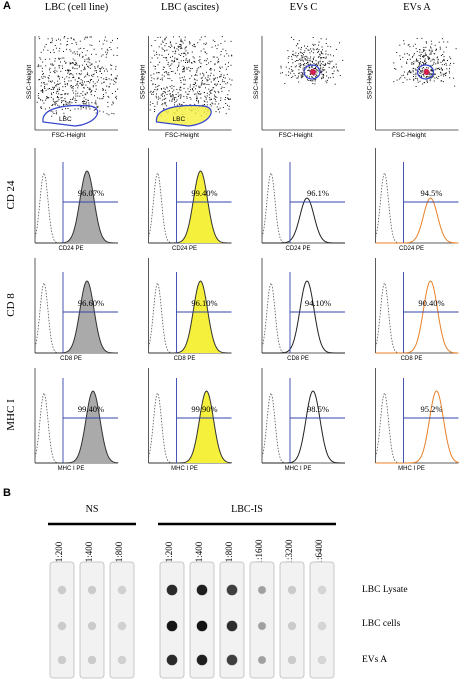  I want to click on gate-percent: 99.40%, so click(91, 409).